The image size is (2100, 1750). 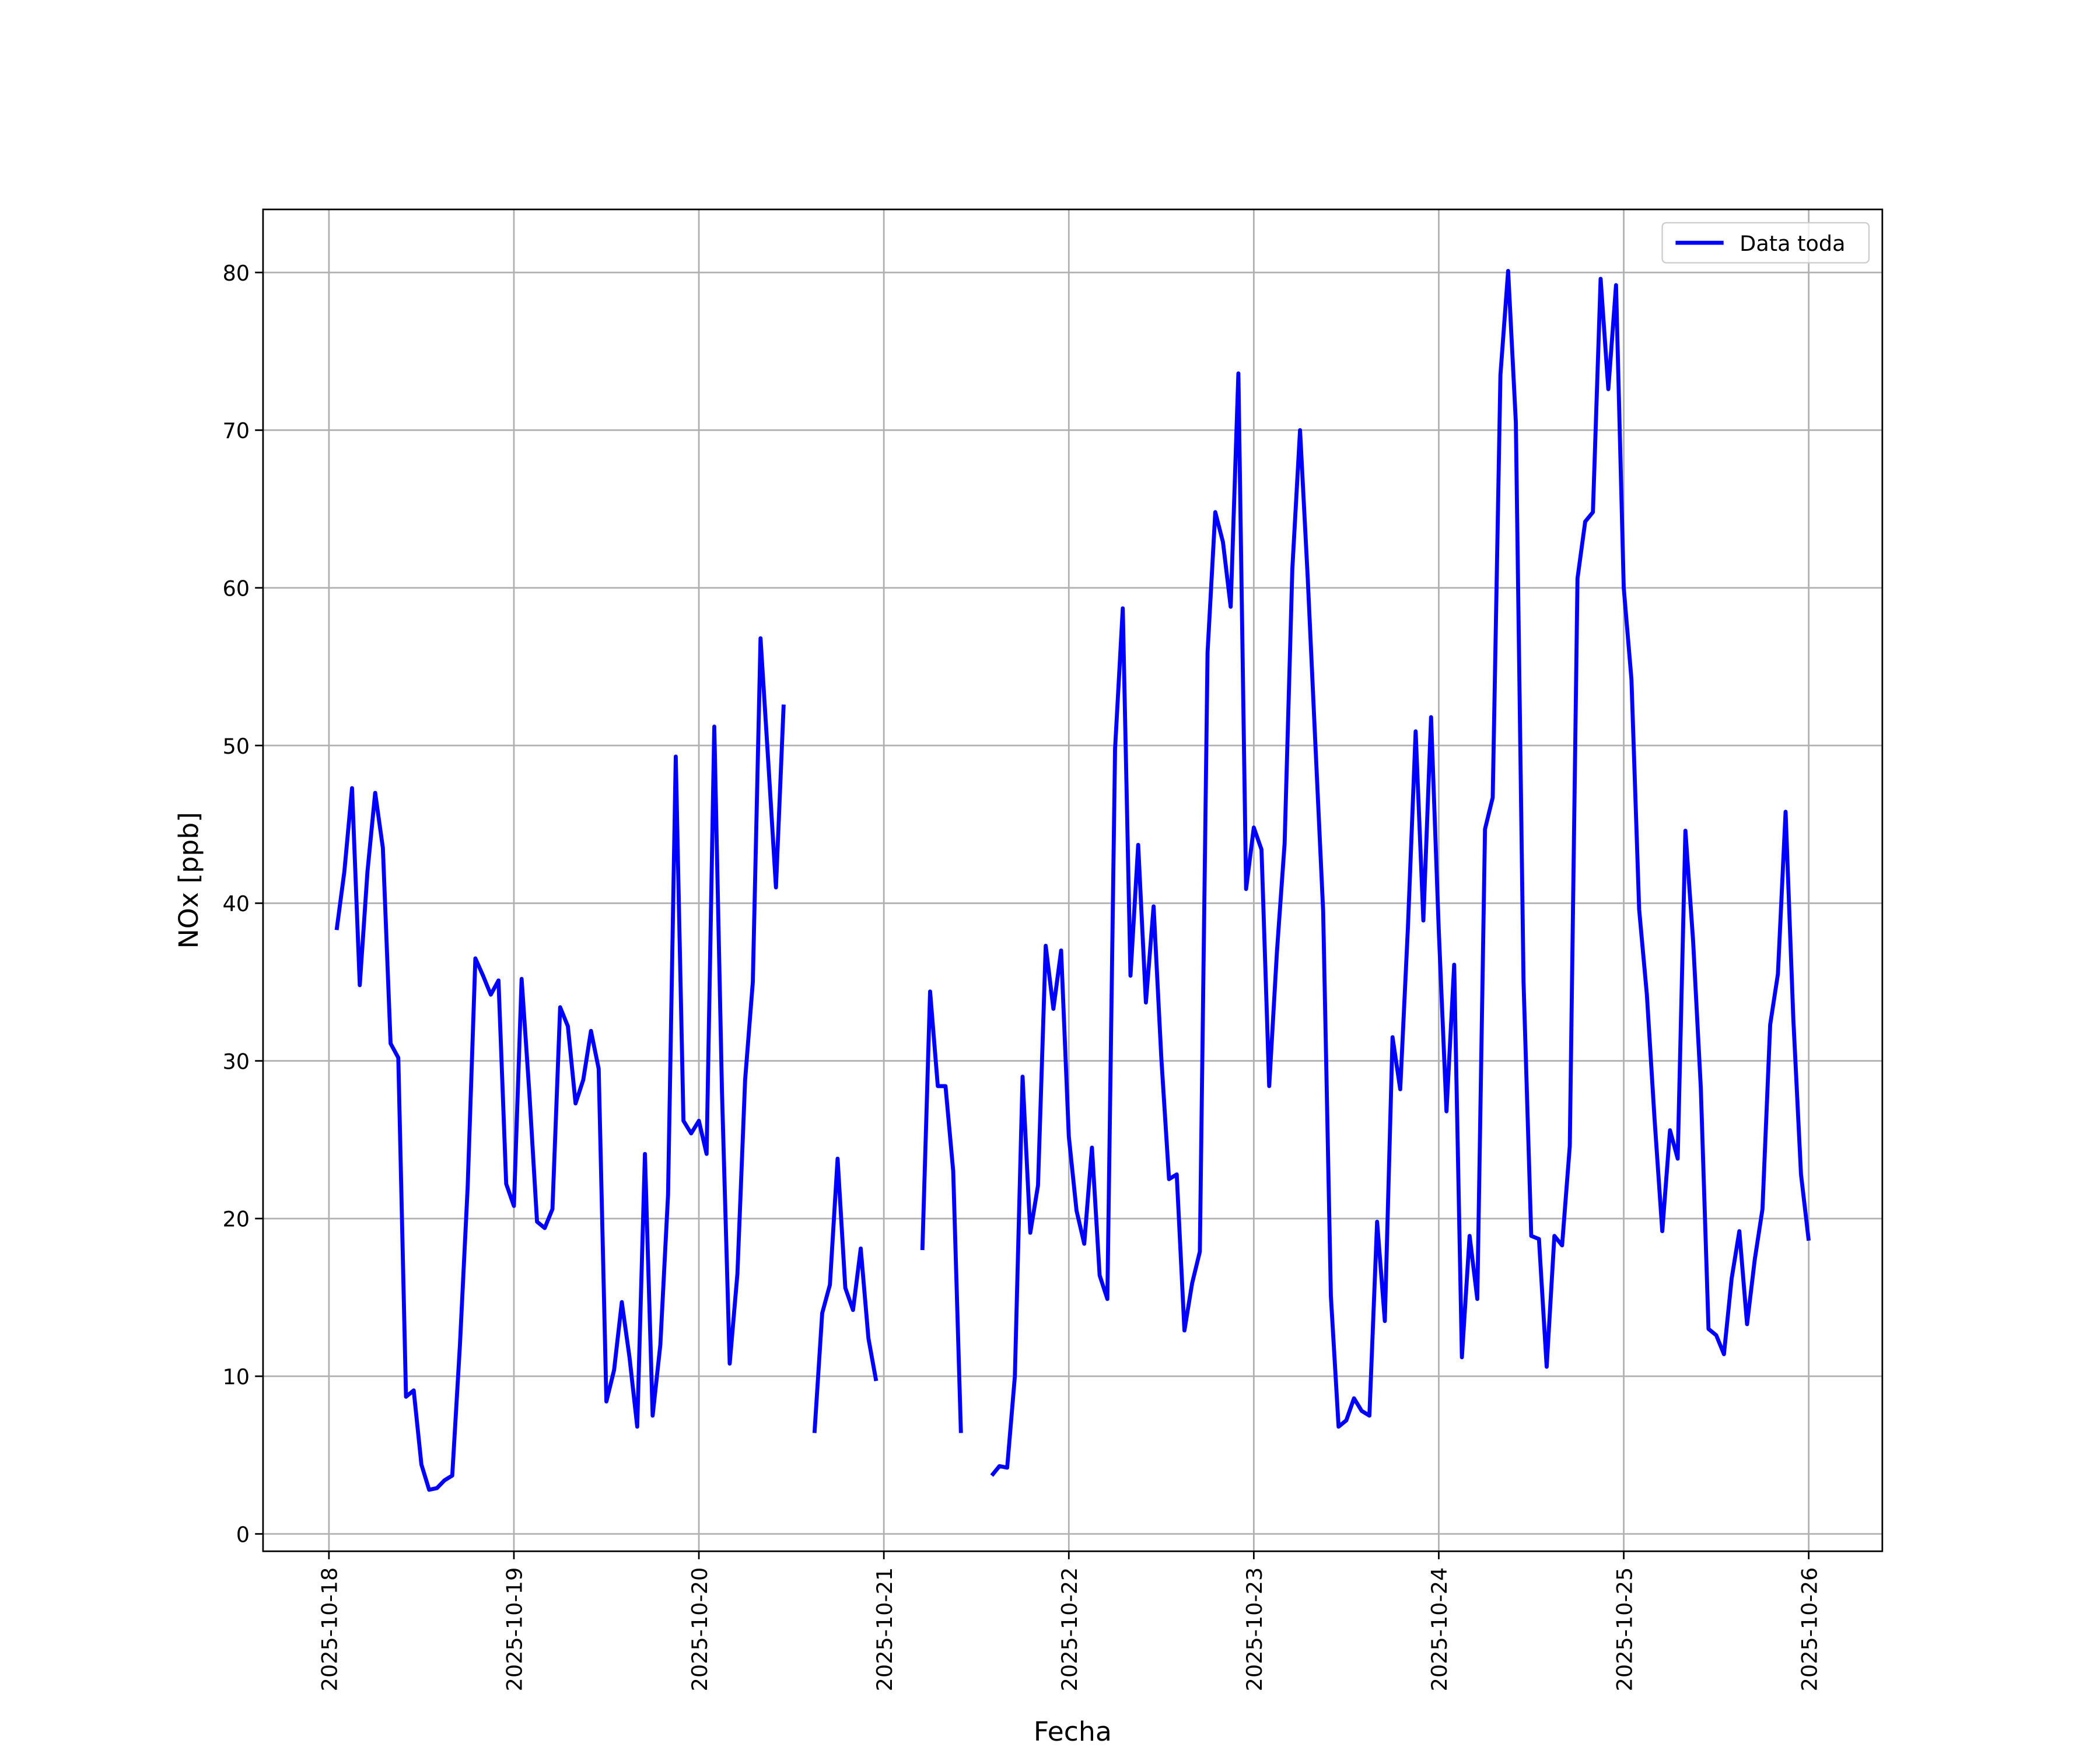 I want to click on x-tick-label: 2025-10-22, so click(x=1069, y=1629).